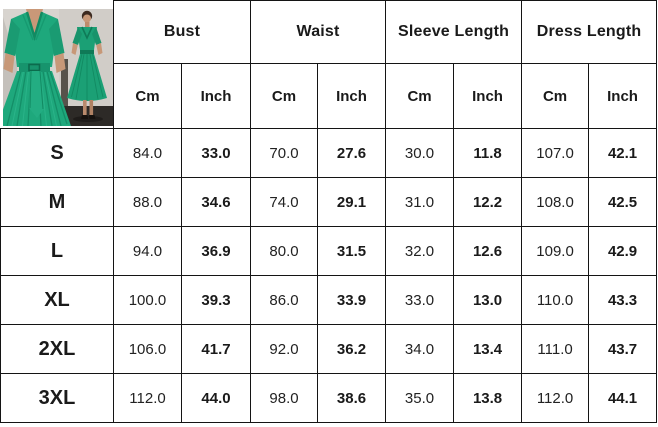 The height and width of the screenshot is (427, 658). Describe the element at coordinates (555, 300) in the screenshot. I see `cm-value: 110.0` at that location.